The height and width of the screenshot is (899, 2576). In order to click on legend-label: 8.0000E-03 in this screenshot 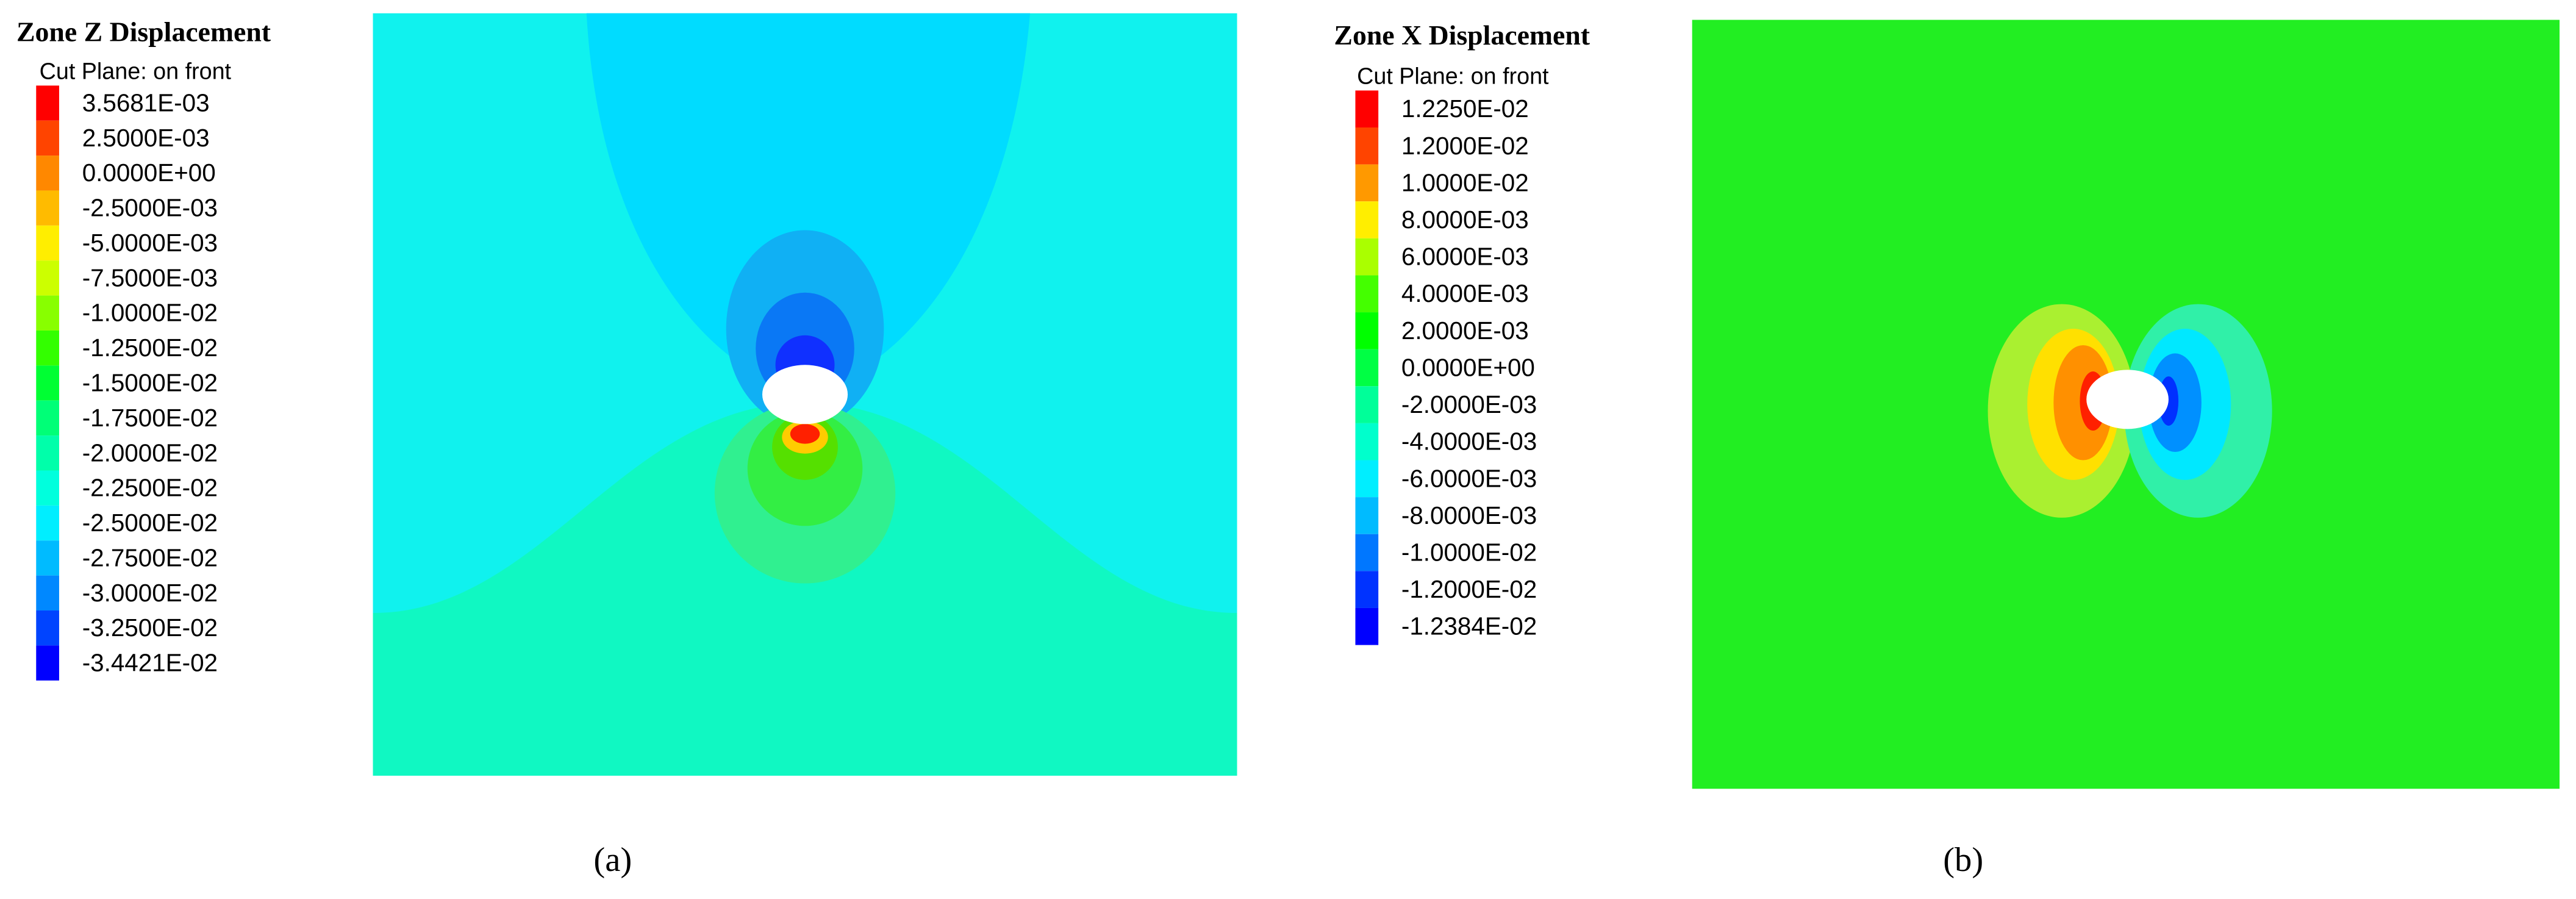, I will do `click(1465, 220)`.